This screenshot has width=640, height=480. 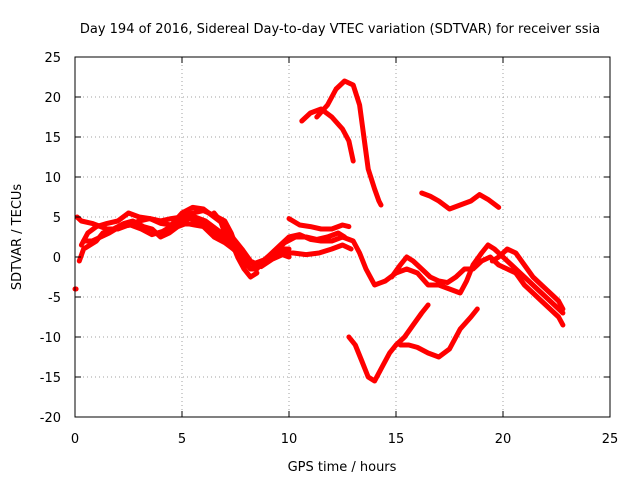 I want to click on x-tick-label: 0, so click(x=75, y=439).